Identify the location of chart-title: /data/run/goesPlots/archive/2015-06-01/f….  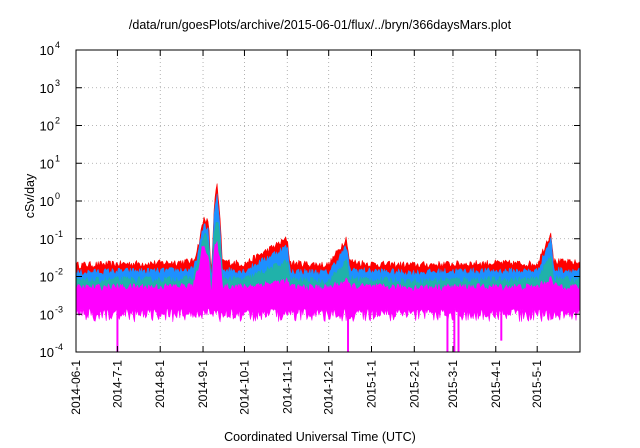
(320, 25).